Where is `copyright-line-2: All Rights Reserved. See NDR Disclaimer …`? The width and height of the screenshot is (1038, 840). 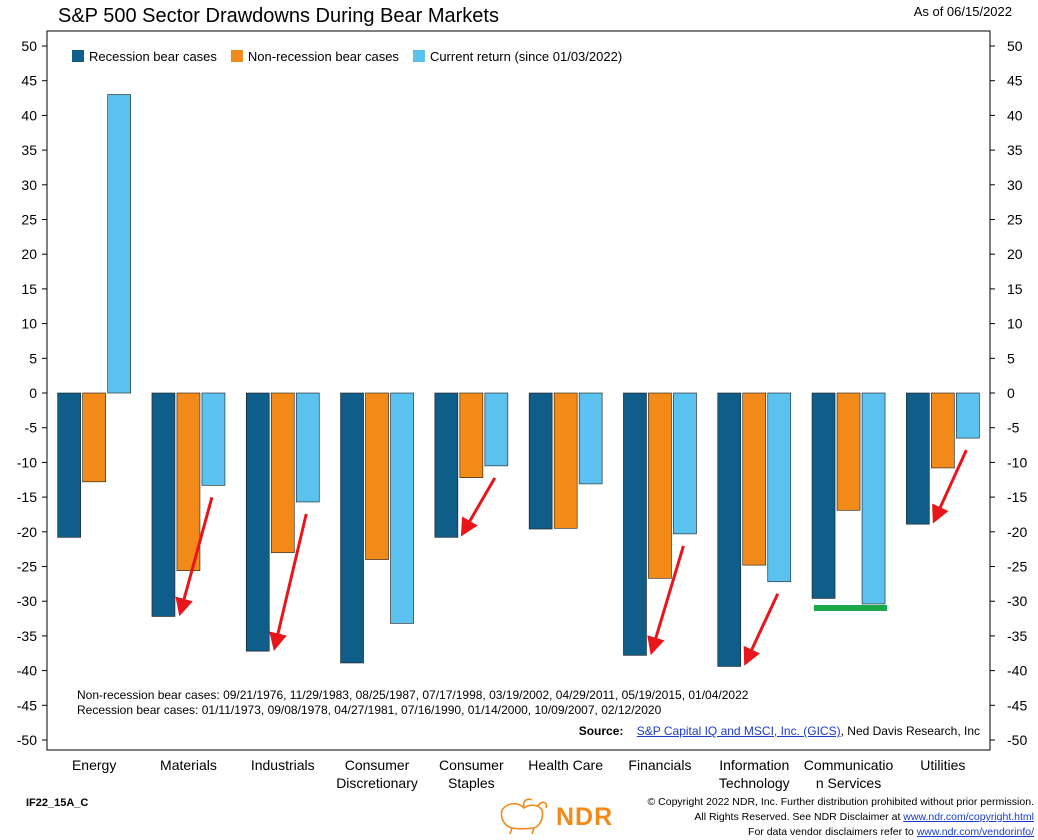 copyright-line-2: All Rights Reserved. See NDR Disclaimer … is located at coordinates (799, 817).